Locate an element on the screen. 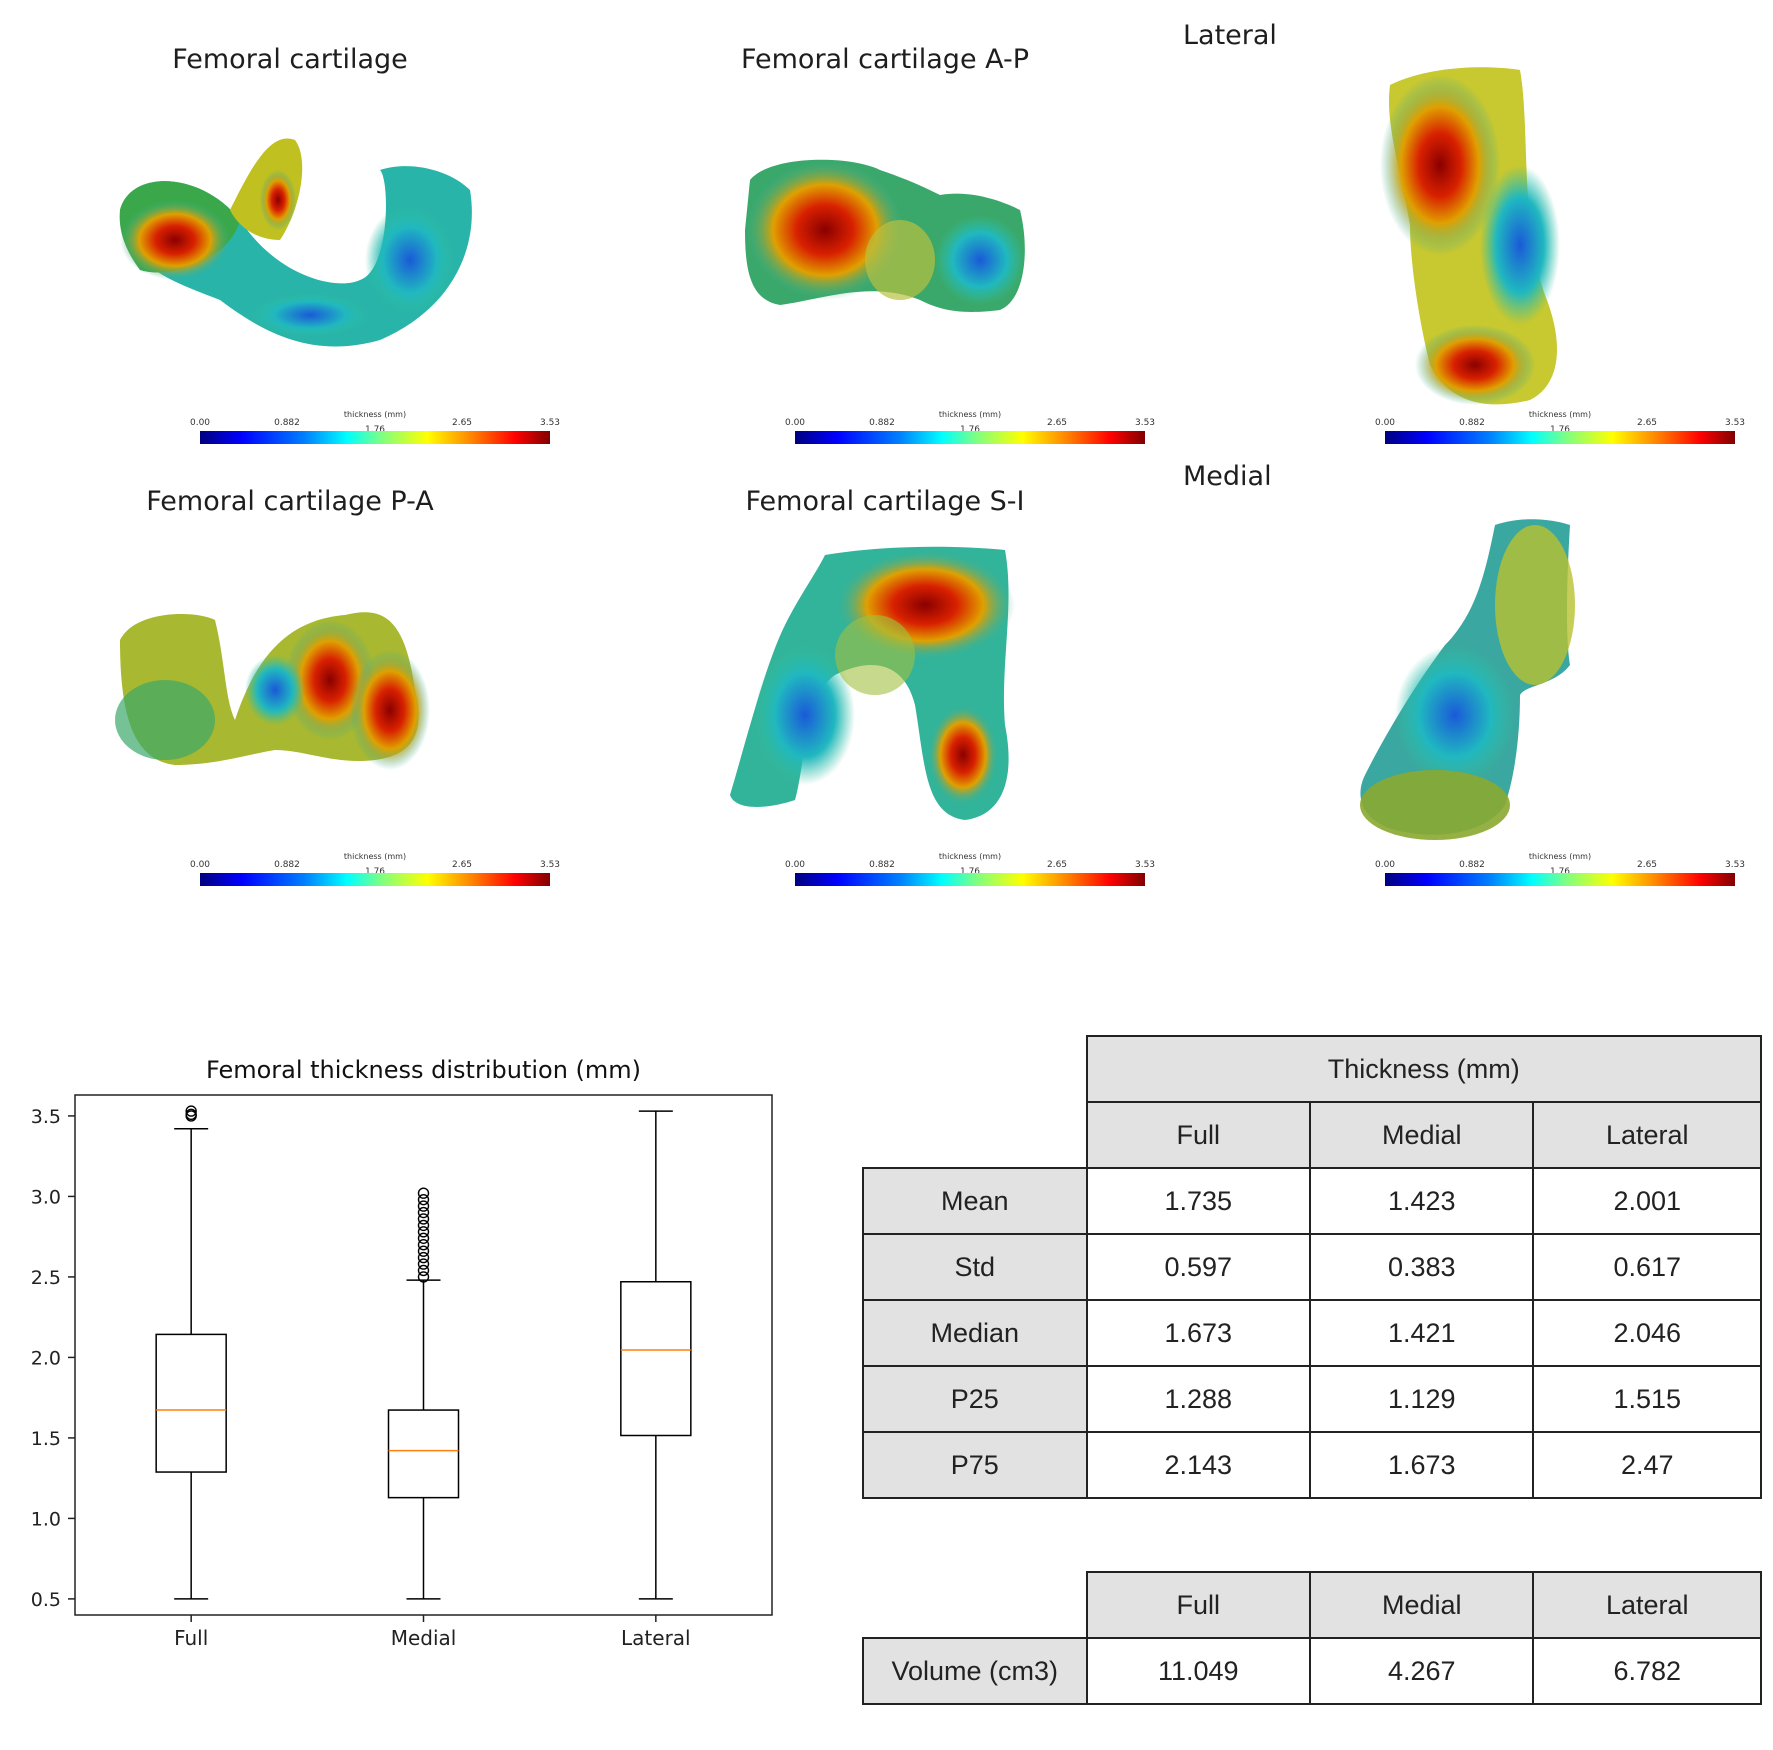 Image resolution: width=1773 pixels, height=1750 pixels. table-row: Mean 1.735 1.423 2.001 is located at coordinates (1312, 1201).